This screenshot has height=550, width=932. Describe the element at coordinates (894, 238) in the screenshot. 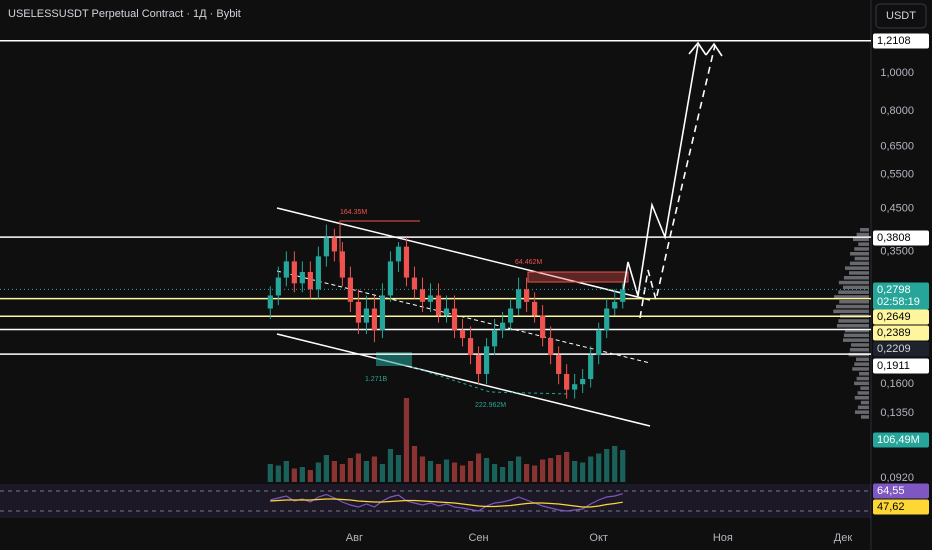

I see `price-tag-label: 0,3808` at that location.